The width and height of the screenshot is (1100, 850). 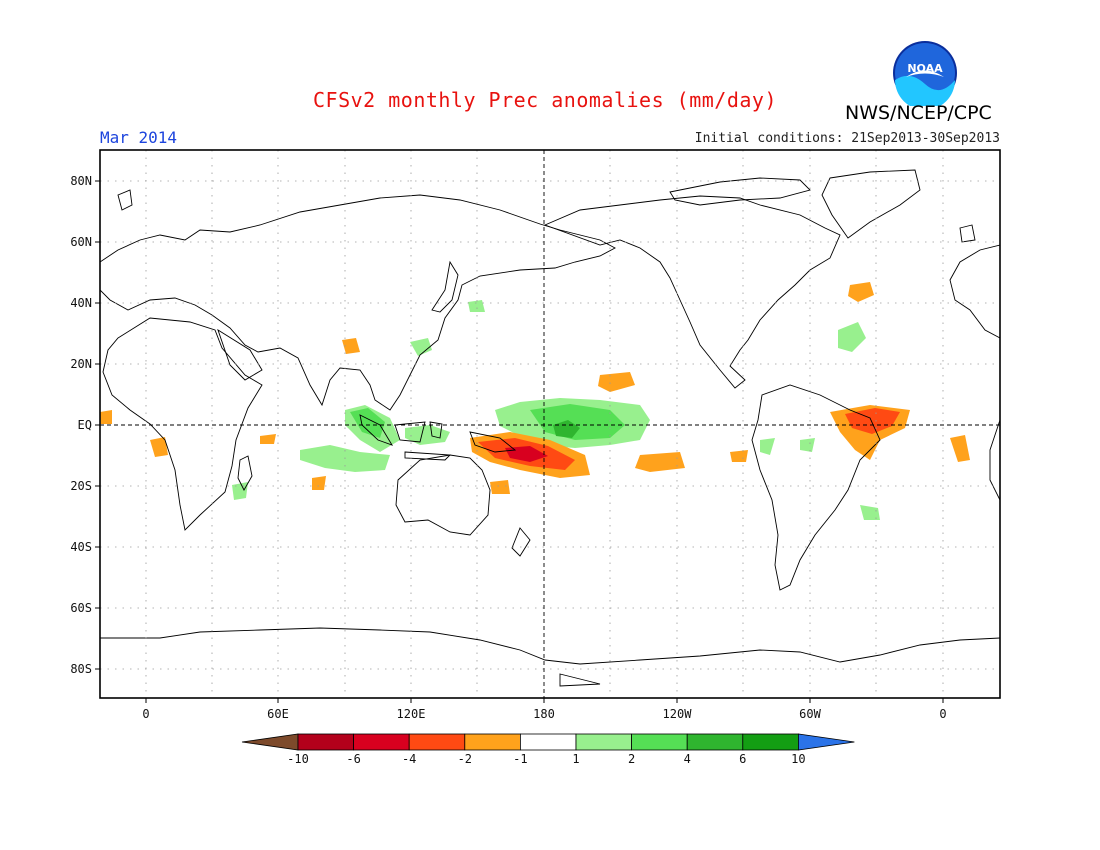 I want to click on lon-label-60w: 60W, so click(x=810, y=714).